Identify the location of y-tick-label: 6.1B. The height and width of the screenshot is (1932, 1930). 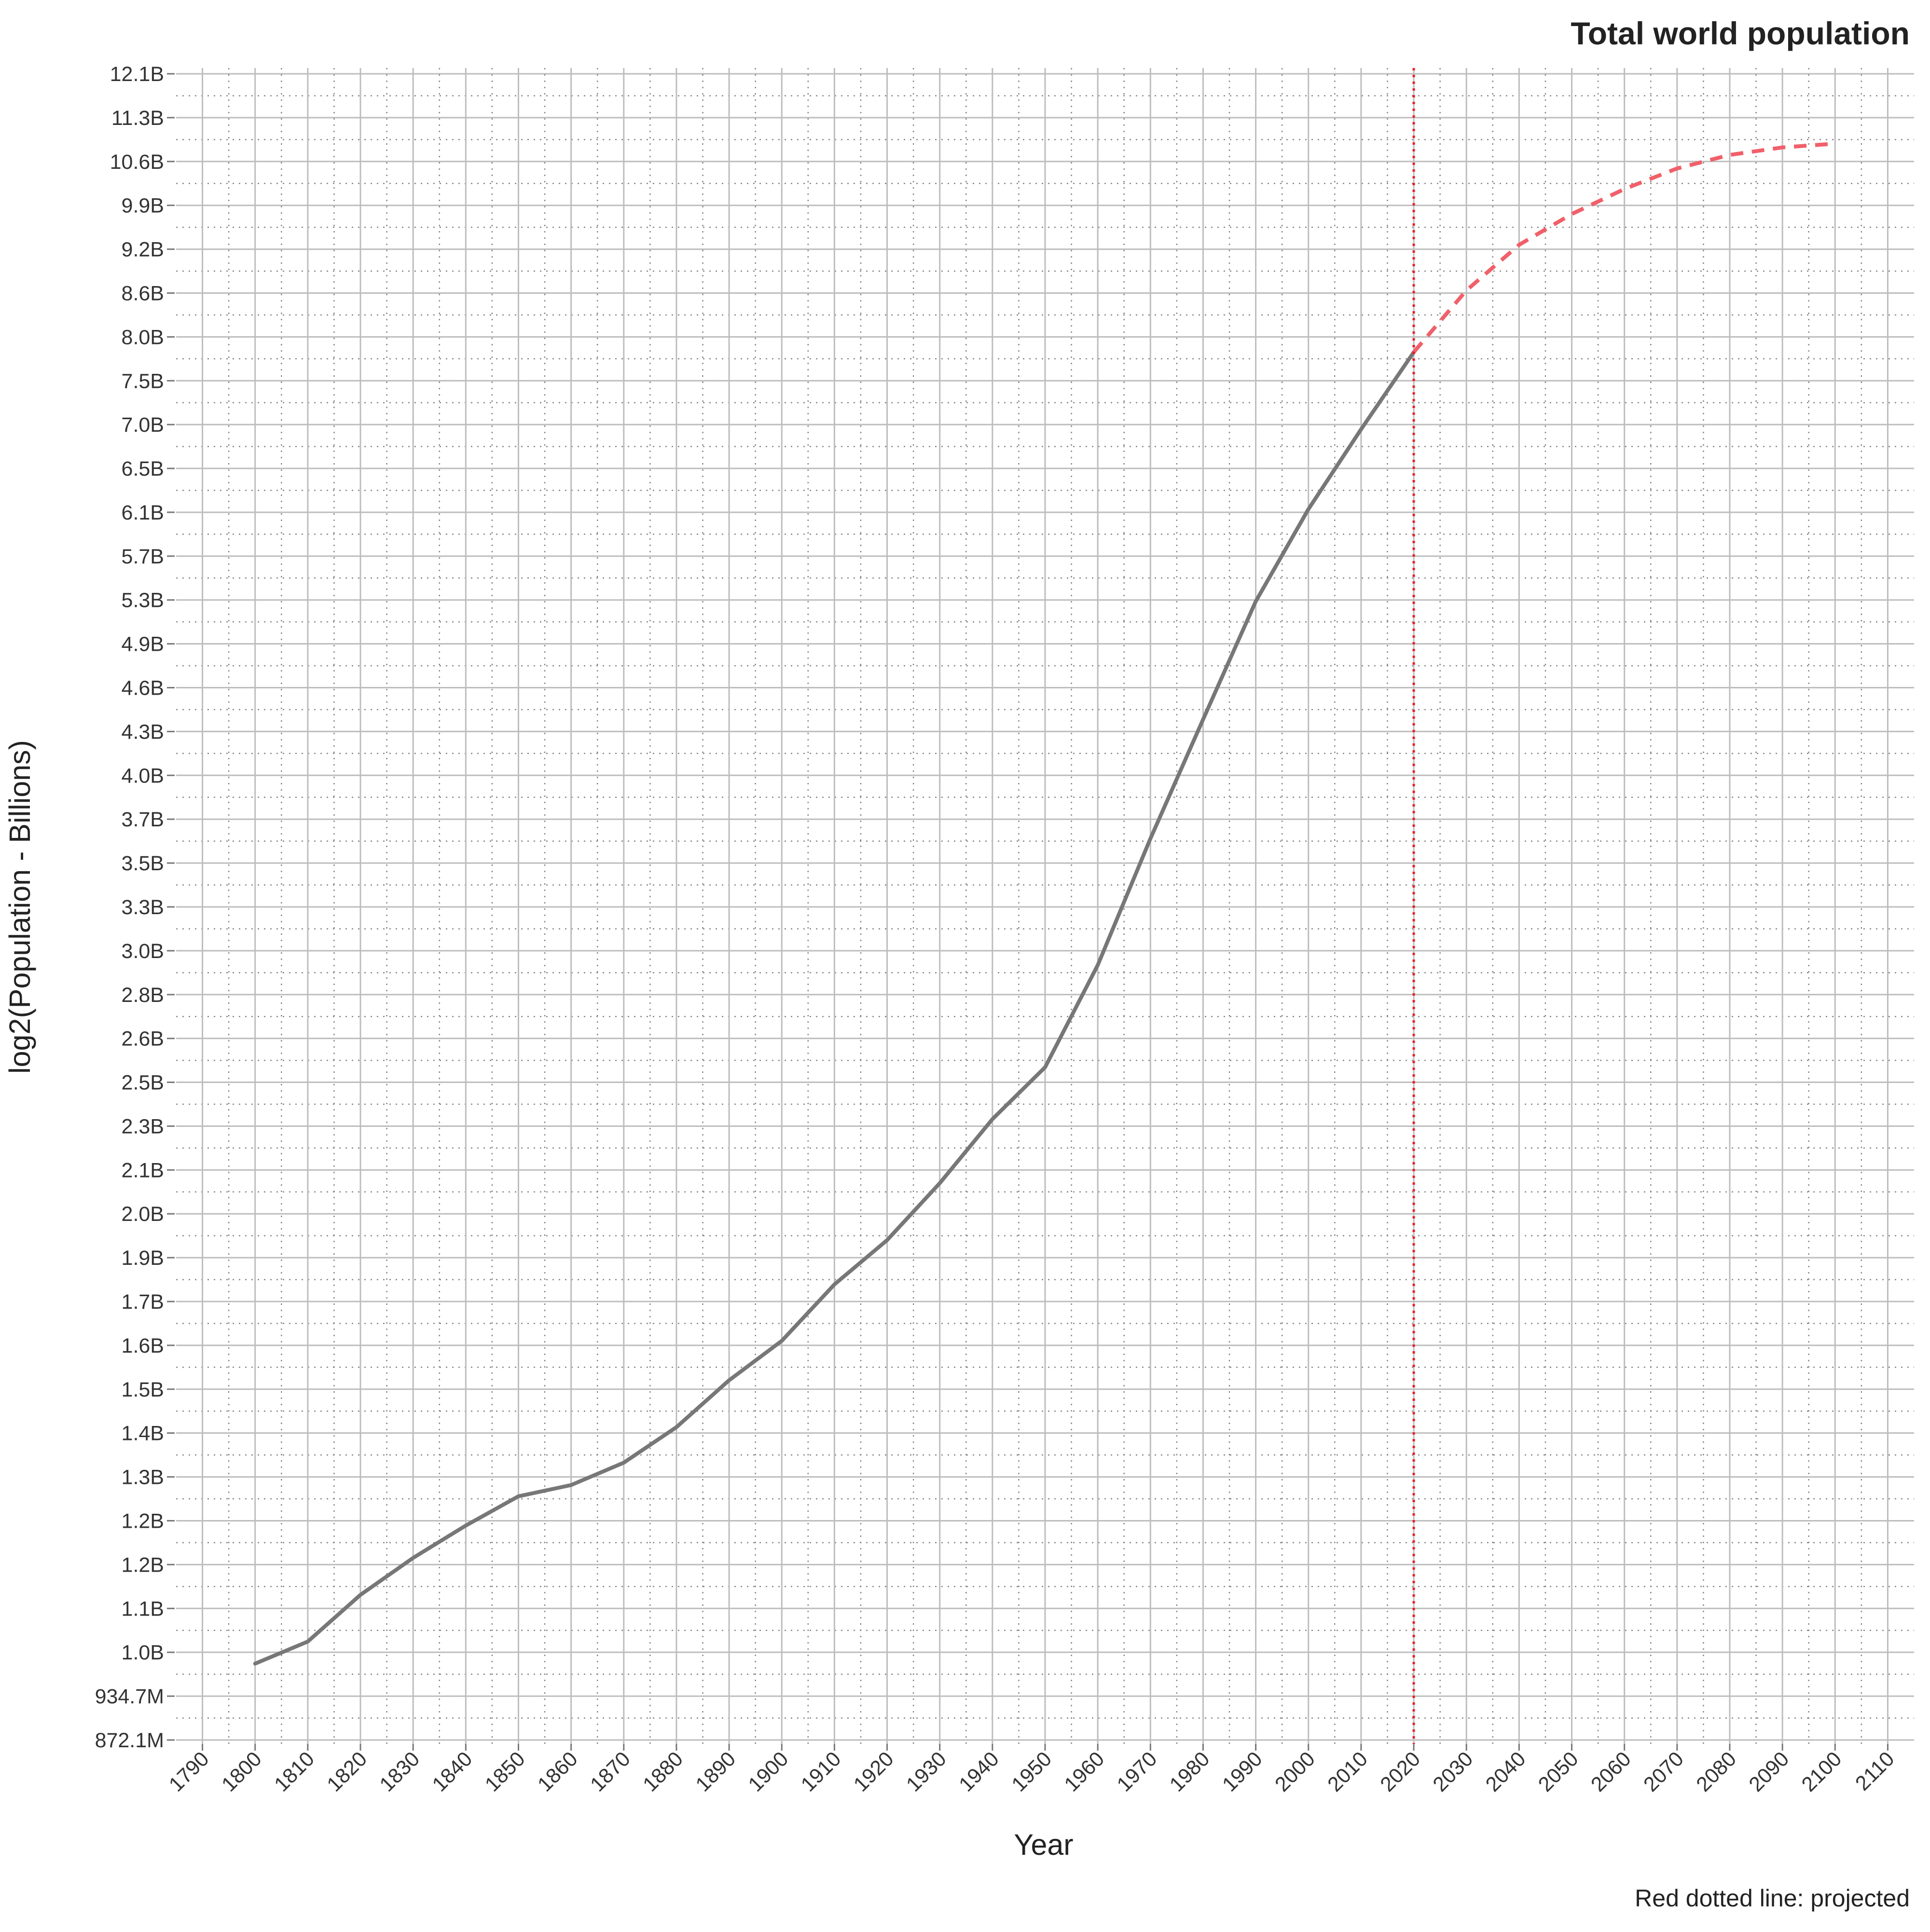
(143, 513).